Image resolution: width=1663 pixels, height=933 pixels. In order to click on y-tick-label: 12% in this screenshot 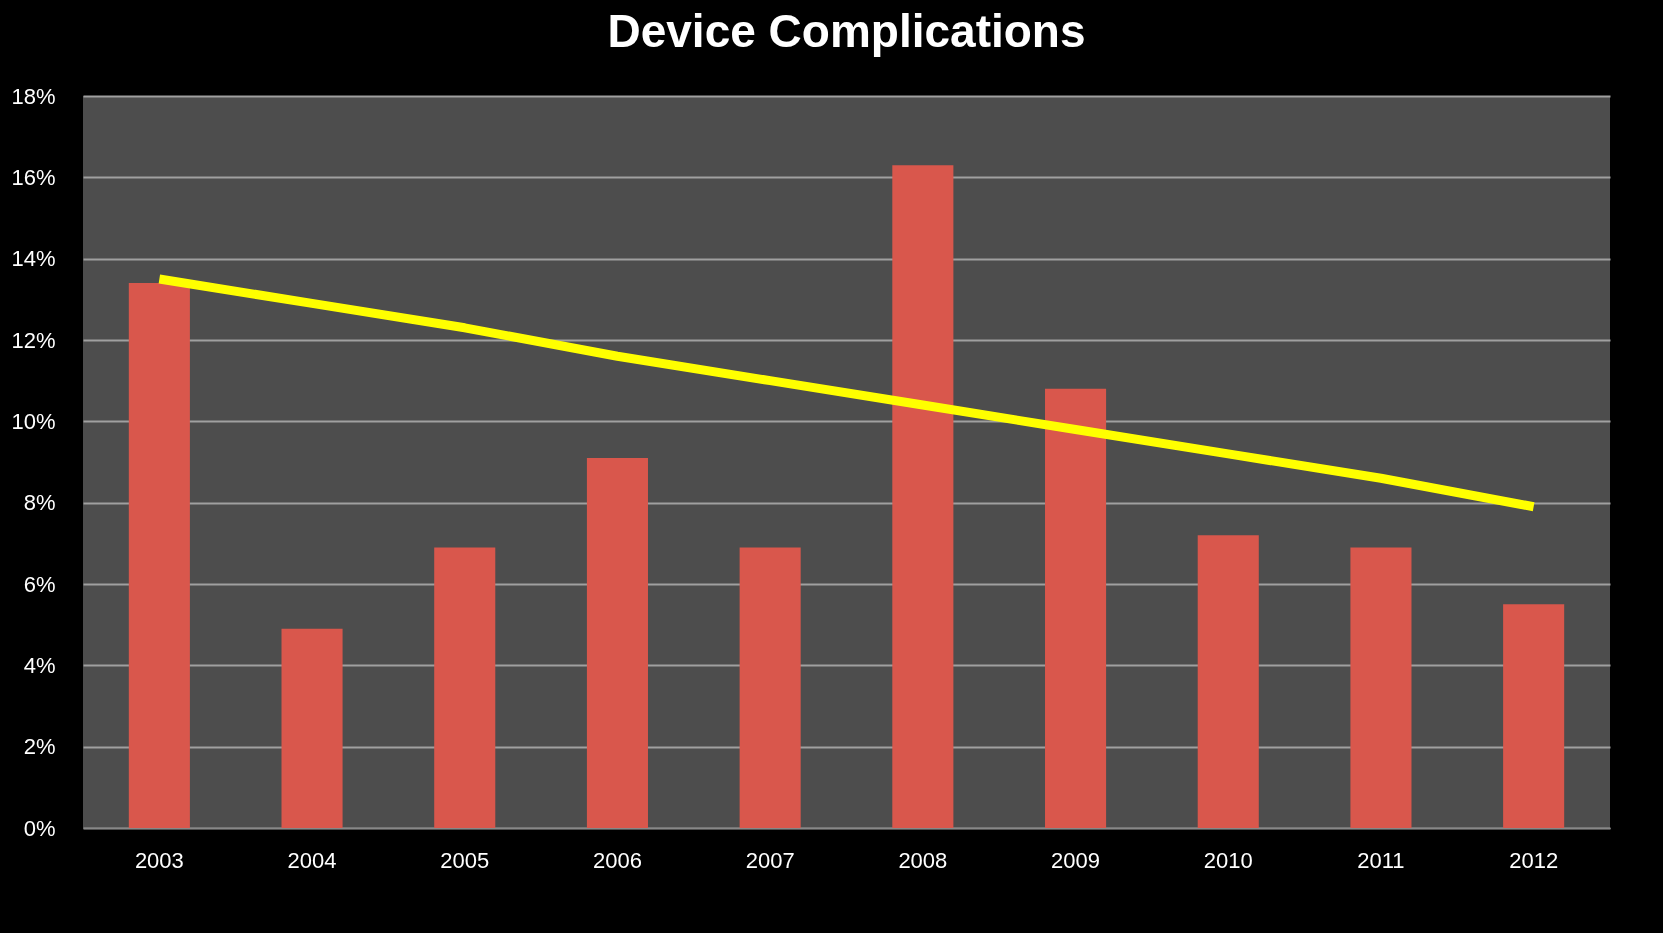, I will do `click(33, 340)`.